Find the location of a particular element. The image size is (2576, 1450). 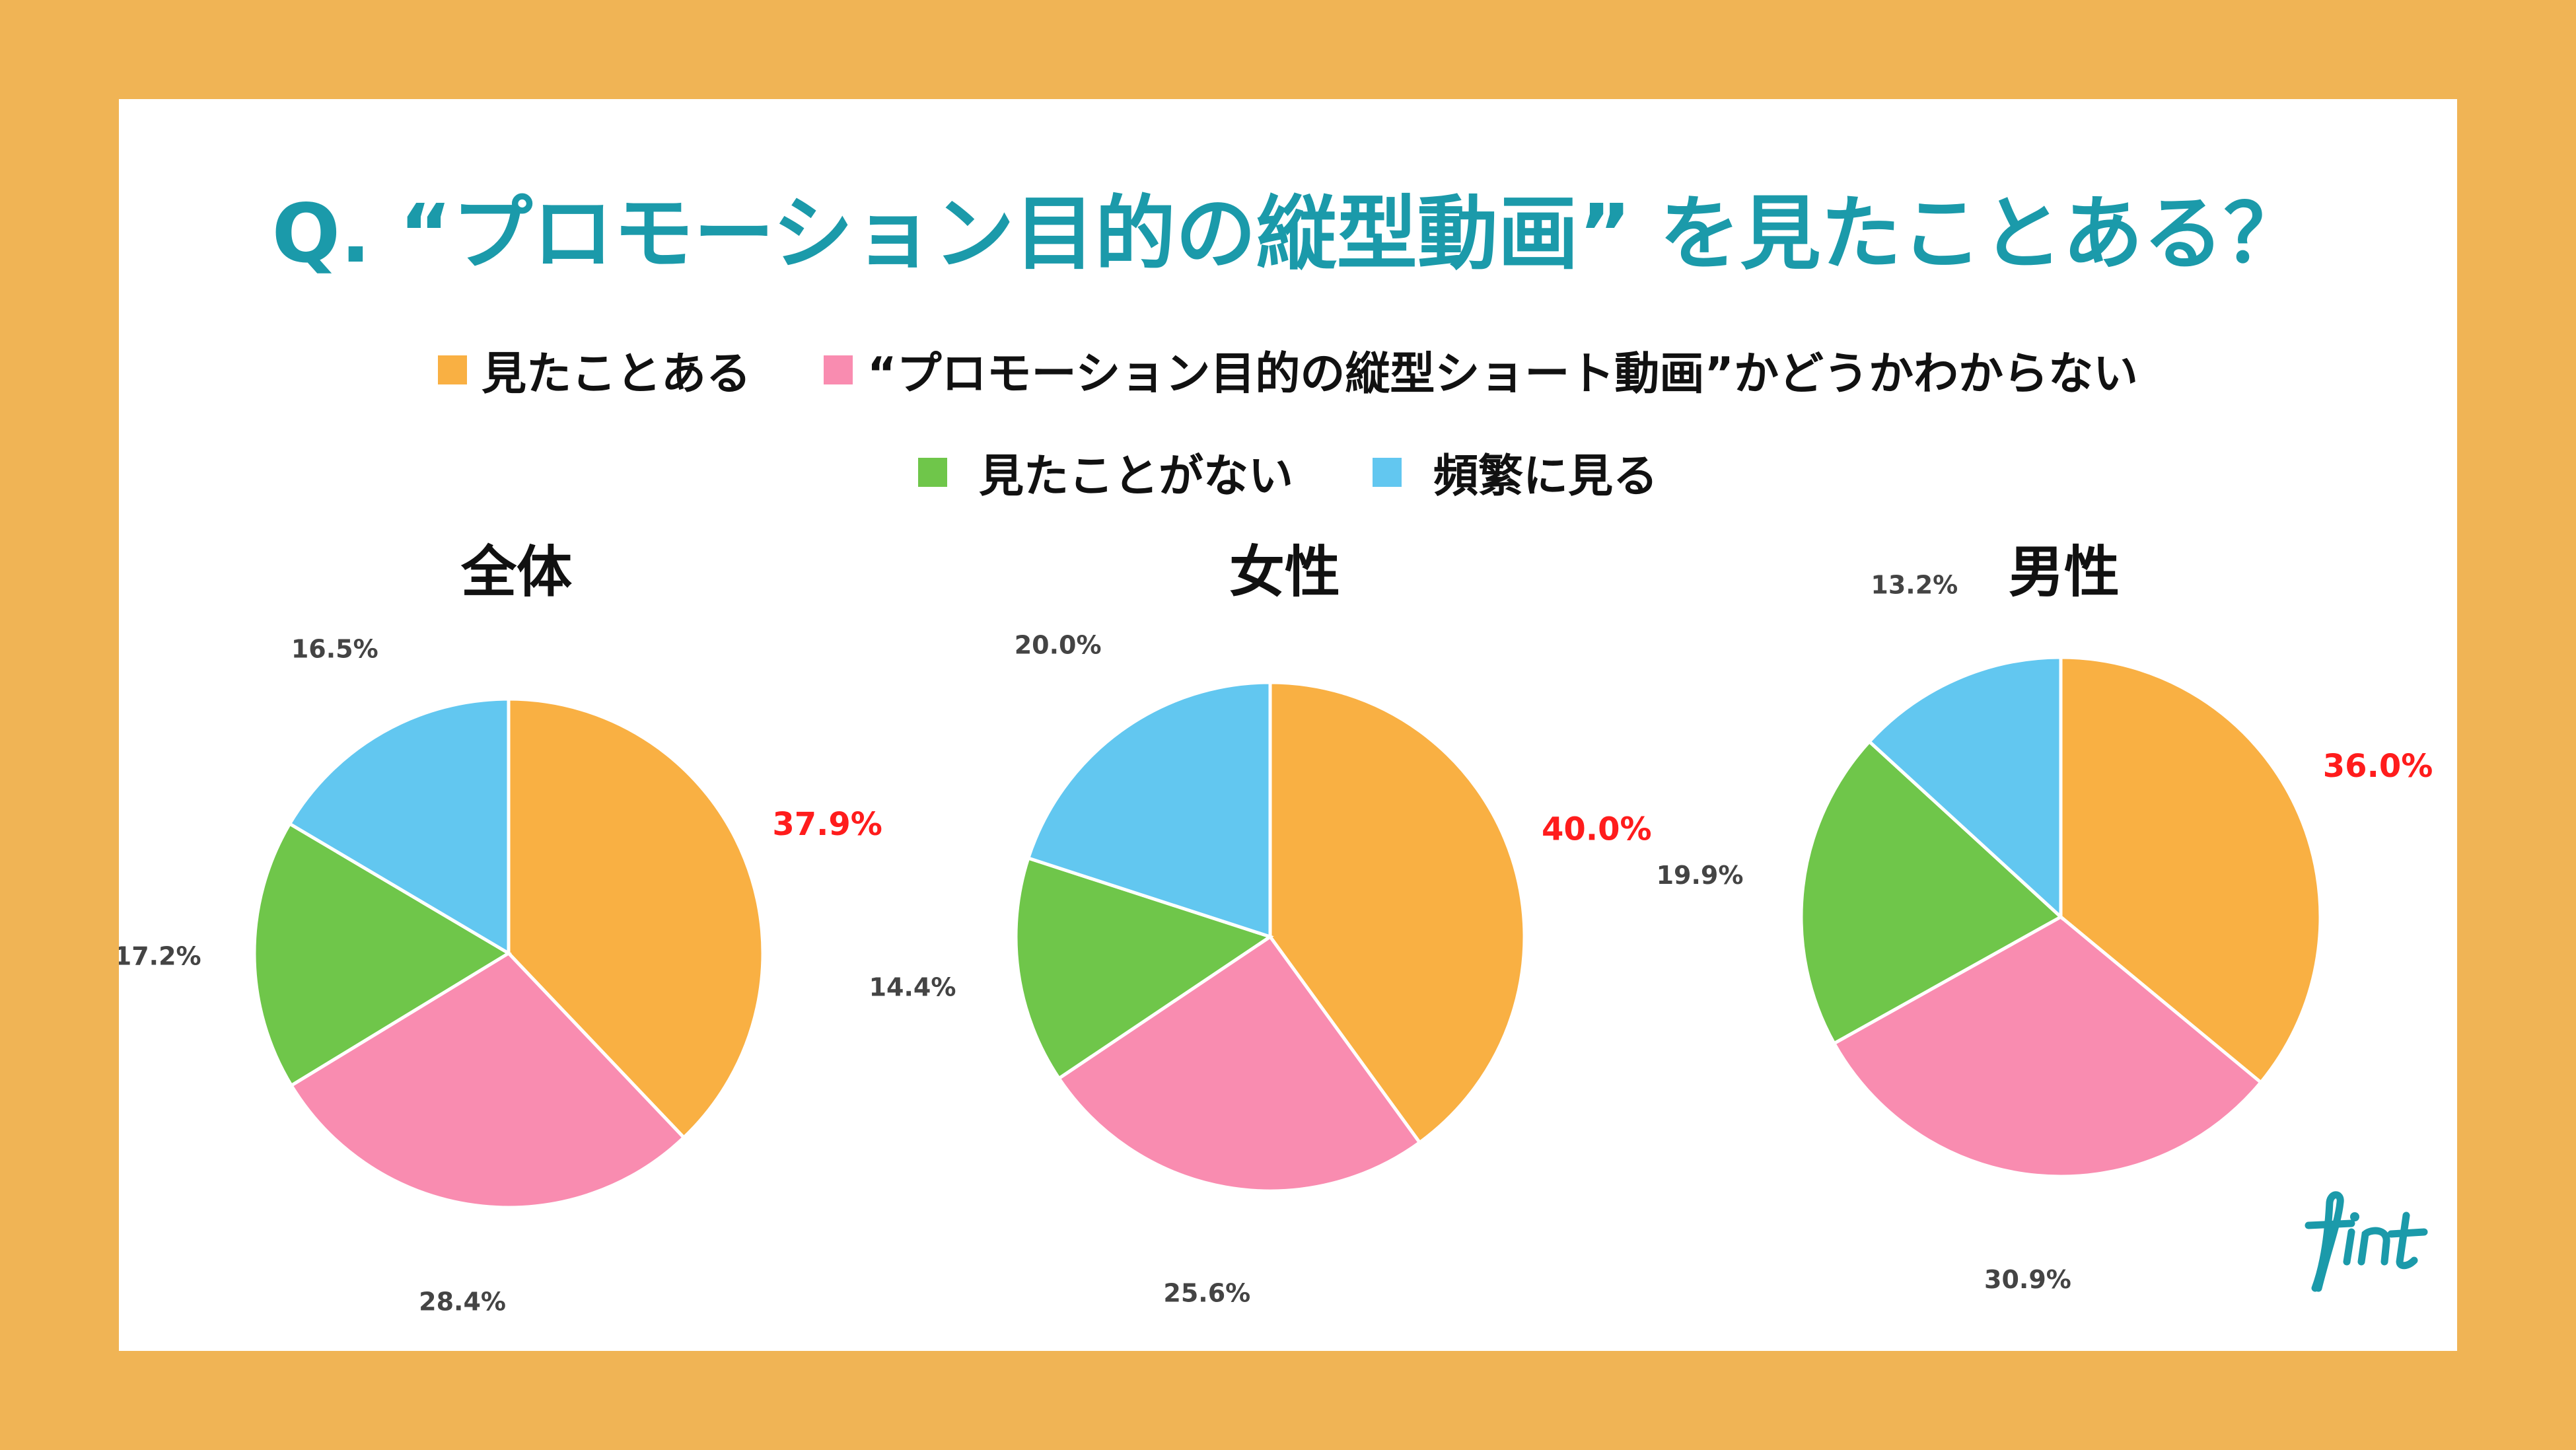

legend-row-1: 見たことある “プロモーション目的の縦型ショート動画”かどうかわからない is located at coordinates (1288, 369).